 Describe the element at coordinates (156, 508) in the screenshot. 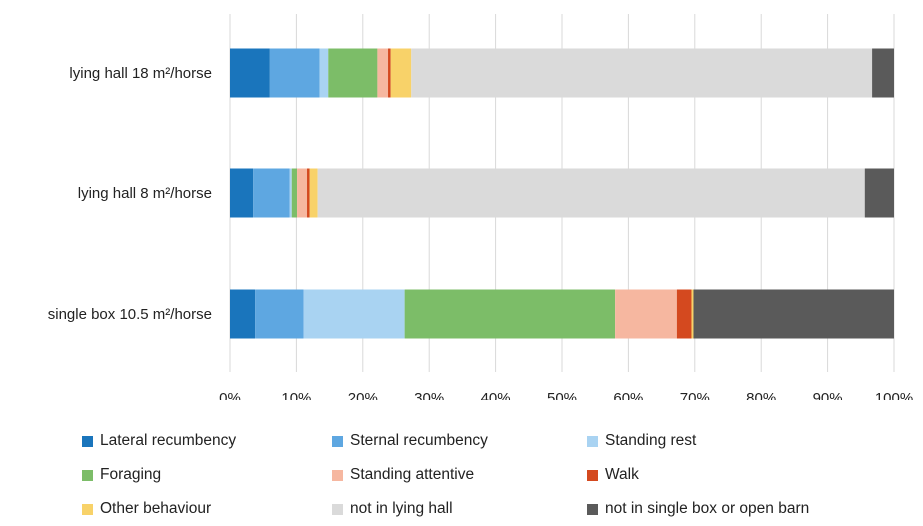

I see `legend-label: Other behaviour` at that location.